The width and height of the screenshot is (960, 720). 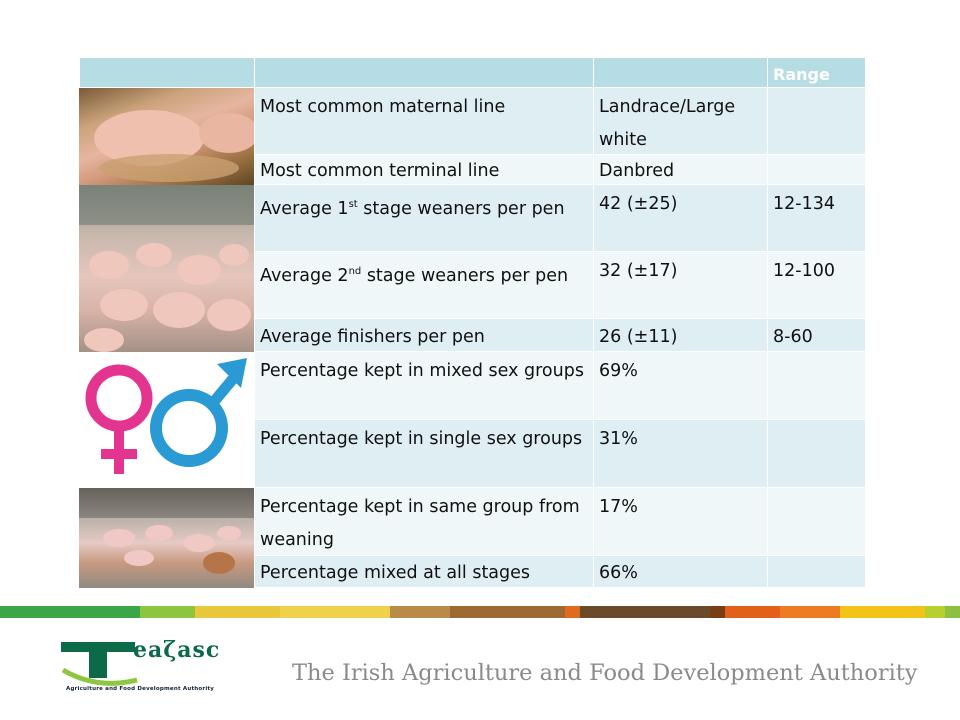 I want to click on row-value: Landrace/Large white, so click(x=680, y=121).